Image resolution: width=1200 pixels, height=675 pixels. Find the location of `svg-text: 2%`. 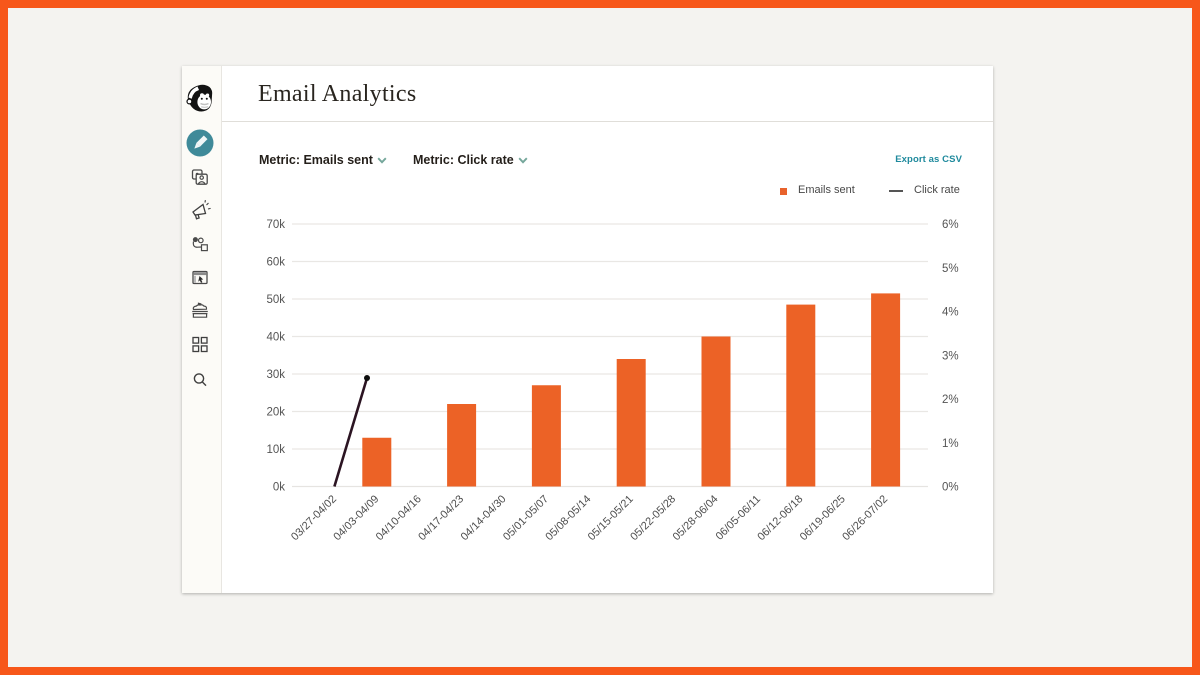

svg-text: 2% is located at coordinates (950, 400).